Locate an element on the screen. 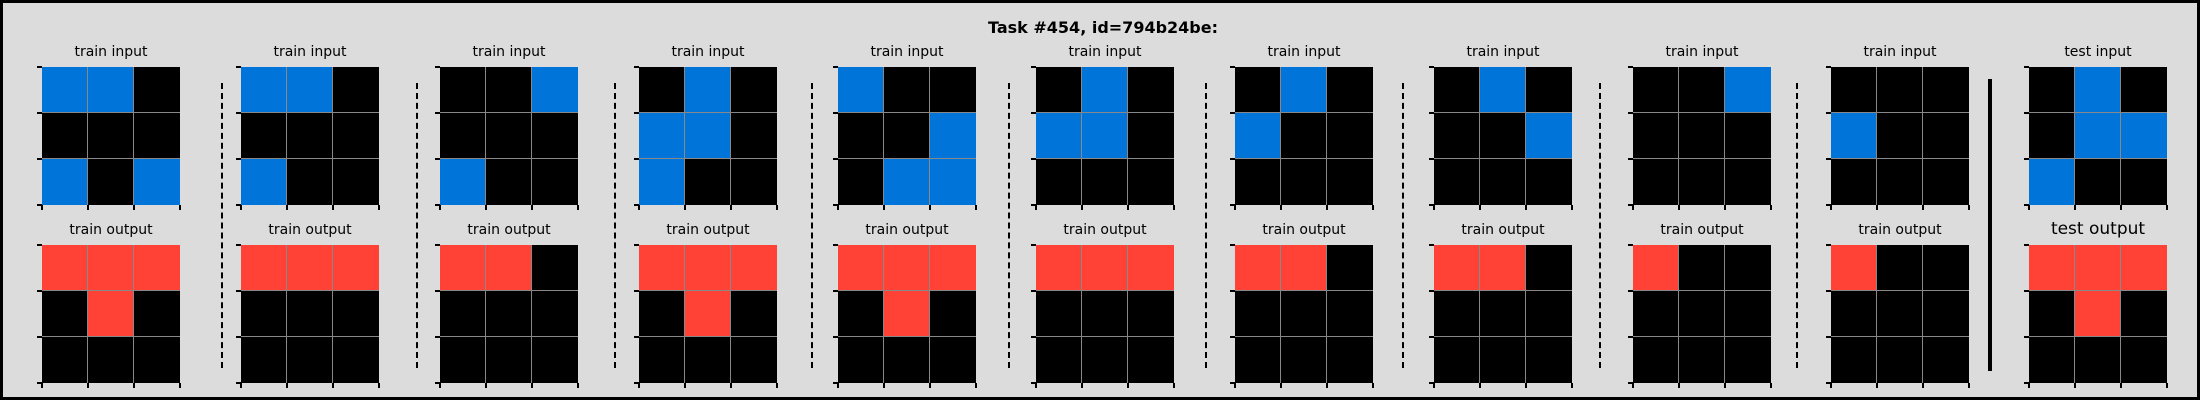 The image size is (2200, 400). test-separator is located at coordinates (1990, 225).